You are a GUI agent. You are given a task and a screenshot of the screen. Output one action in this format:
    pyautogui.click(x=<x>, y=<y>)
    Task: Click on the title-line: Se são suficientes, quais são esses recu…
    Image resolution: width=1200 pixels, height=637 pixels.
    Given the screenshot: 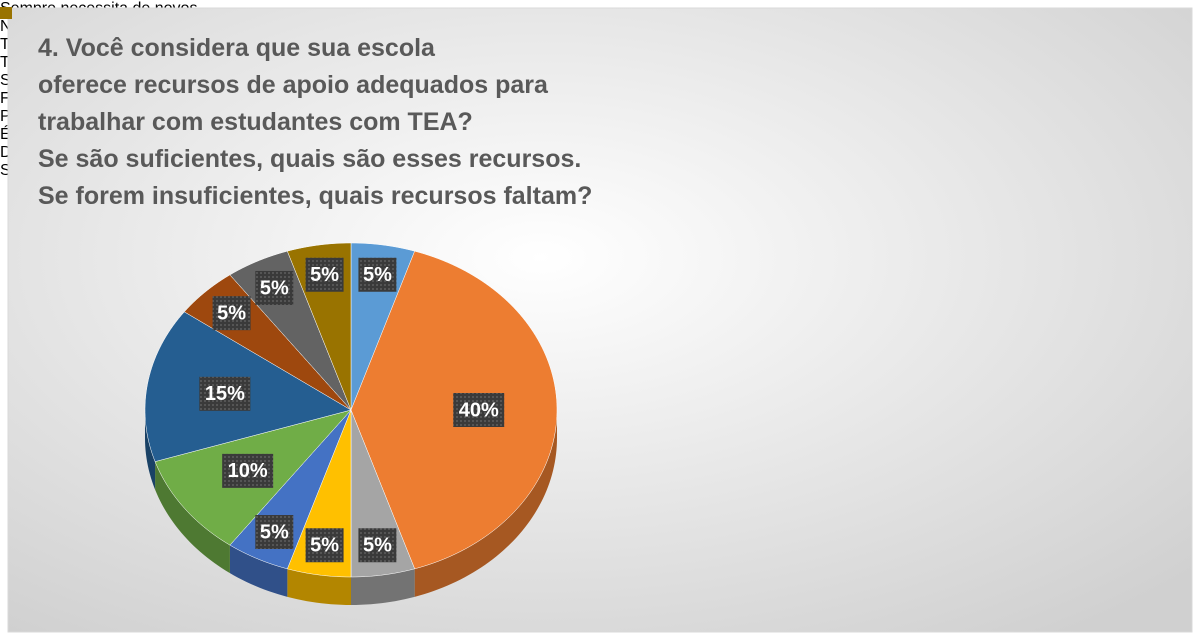 What is the action you would take?
    pyautogui.click(x=310, y=159)
    